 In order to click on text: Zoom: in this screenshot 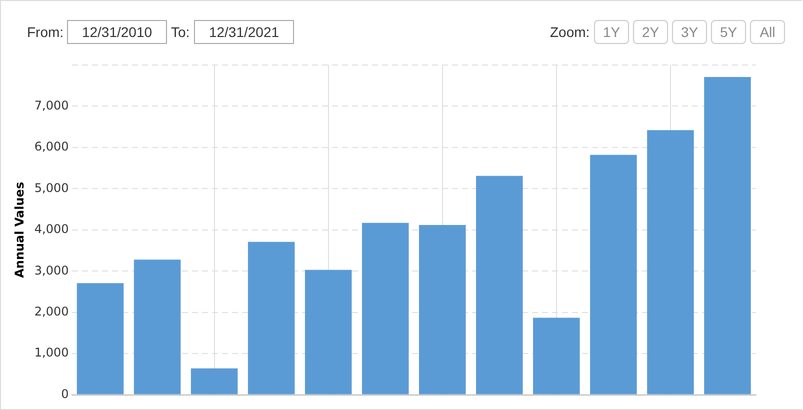, I will do `click(570, 32)`.